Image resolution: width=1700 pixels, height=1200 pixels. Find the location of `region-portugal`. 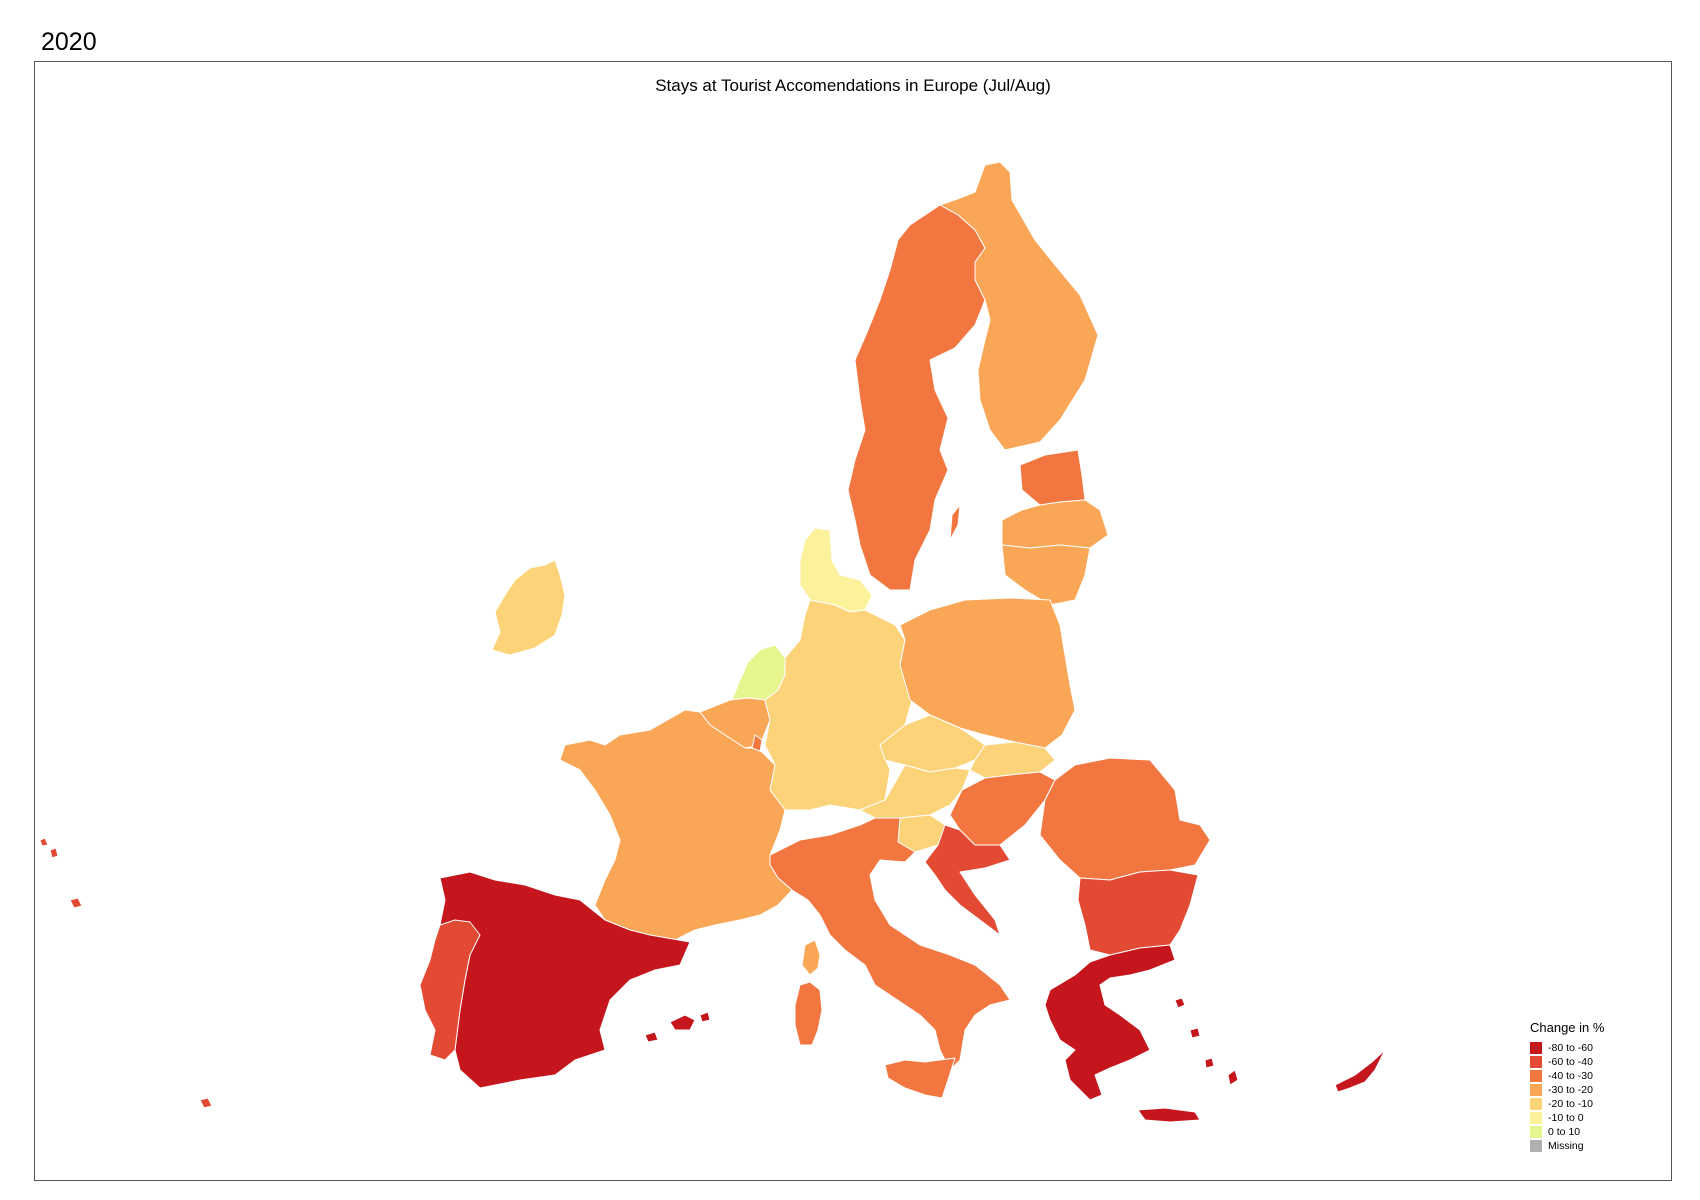

region-portugal is located at coordinates (450, 990).